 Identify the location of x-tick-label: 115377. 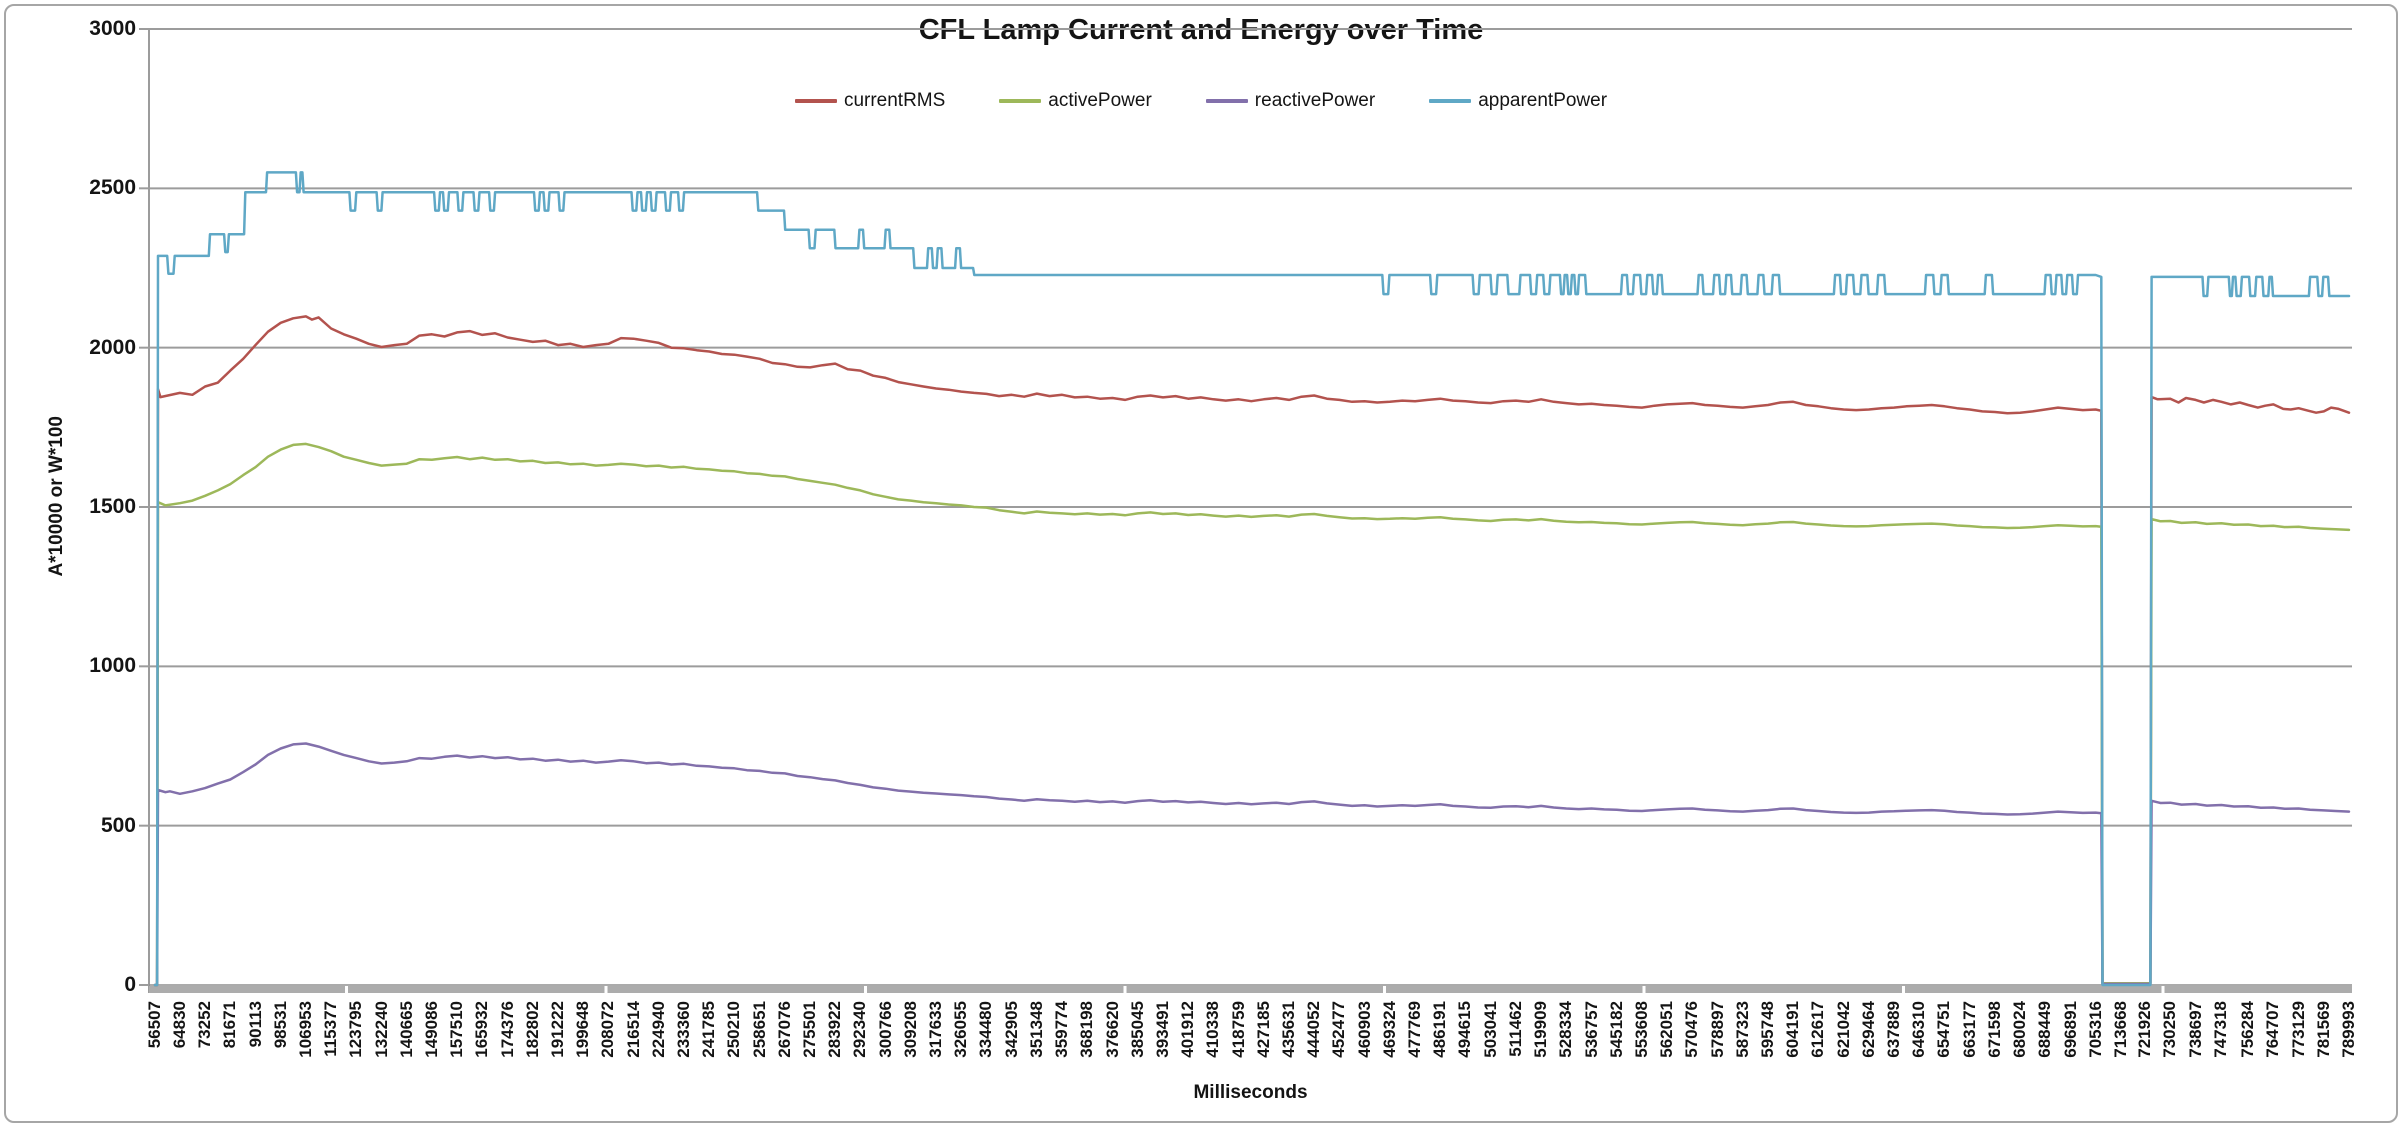
(331, 1029).